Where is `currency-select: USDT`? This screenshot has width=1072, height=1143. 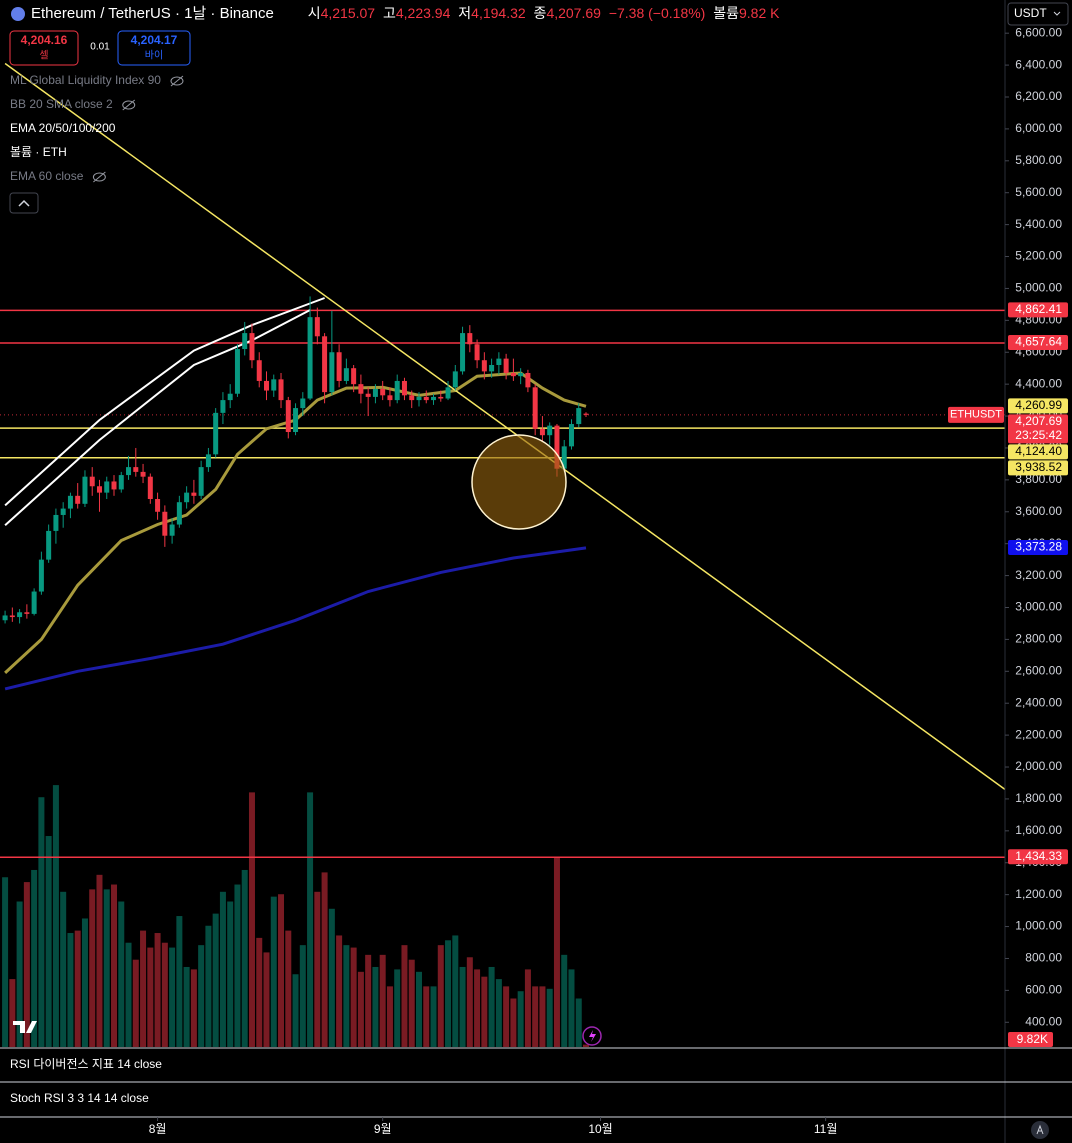 currency-select: USDT is located at coordinates (1038, 14).